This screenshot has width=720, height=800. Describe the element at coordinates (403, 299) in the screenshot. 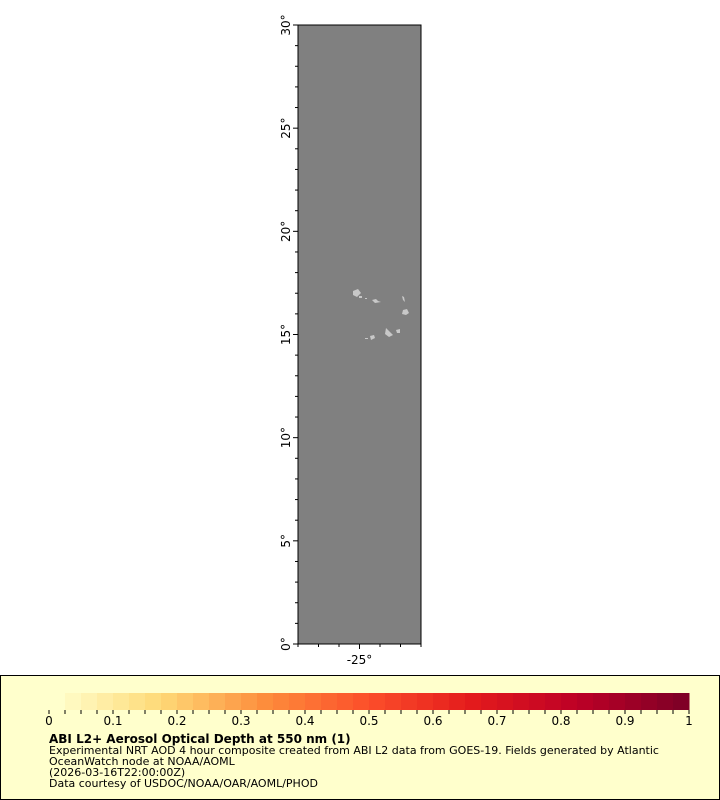

I see `island-sal` at that location.